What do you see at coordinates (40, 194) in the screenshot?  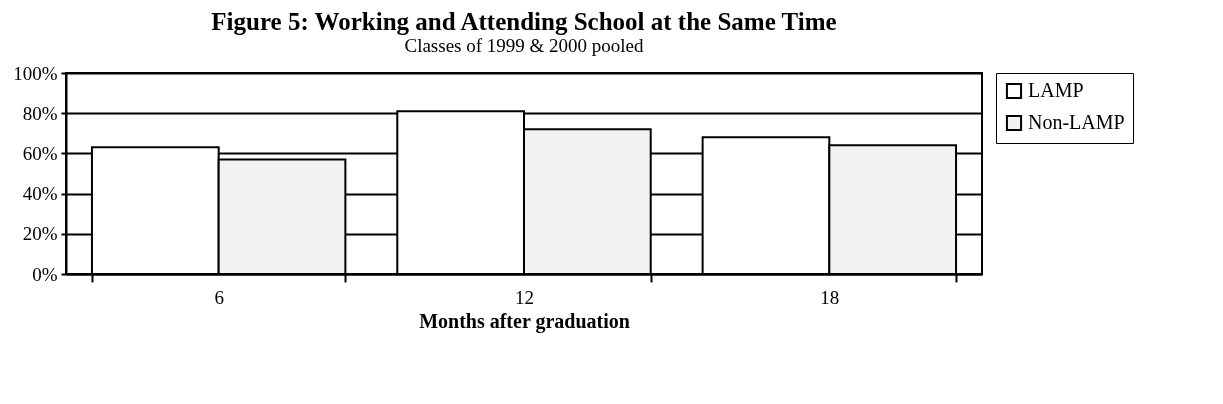 I see `y-tick-label: 40%` at bounding box center [40, 194].